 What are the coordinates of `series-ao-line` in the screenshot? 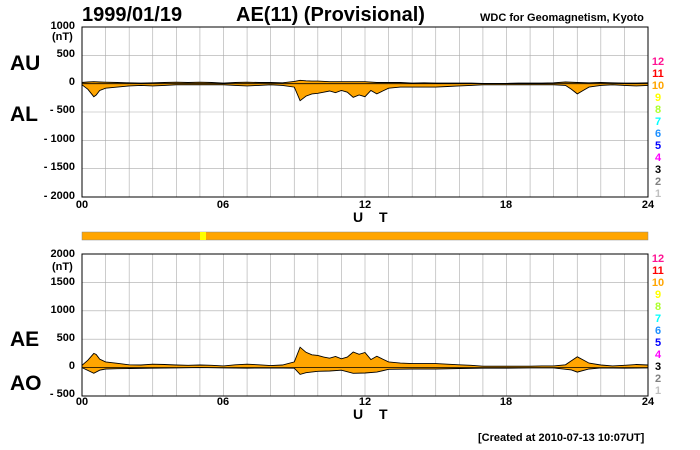 It's located at (365, 371).